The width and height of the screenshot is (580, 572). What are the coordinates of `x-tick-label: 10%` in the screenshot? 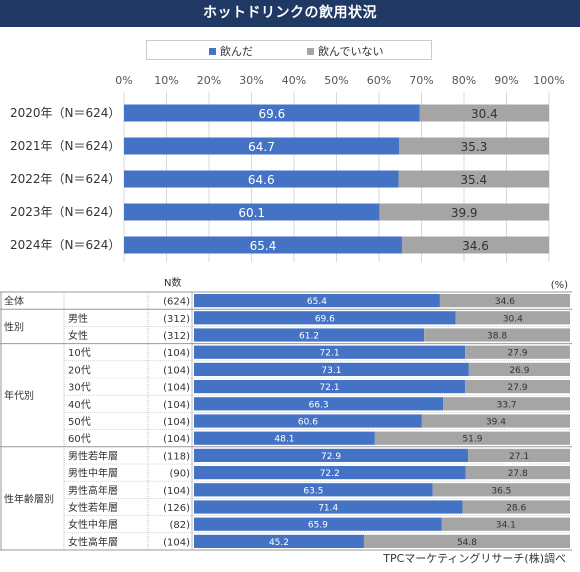 It's located at (166, 80).